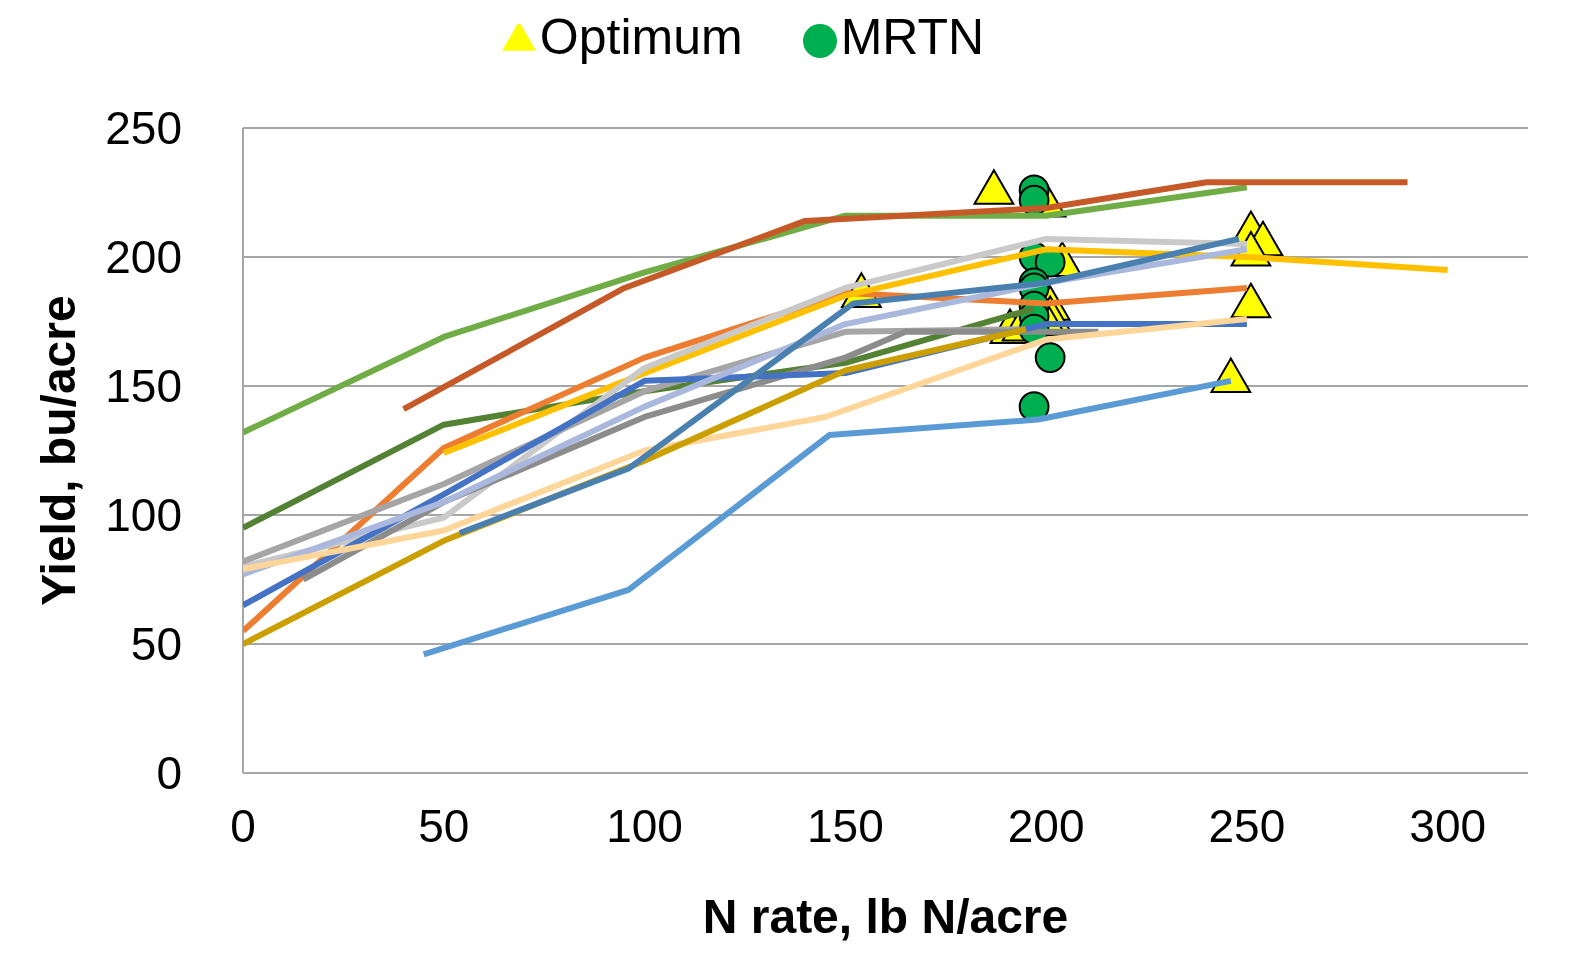  I want to click on x-tick-label: 250, so click(1247, 825).